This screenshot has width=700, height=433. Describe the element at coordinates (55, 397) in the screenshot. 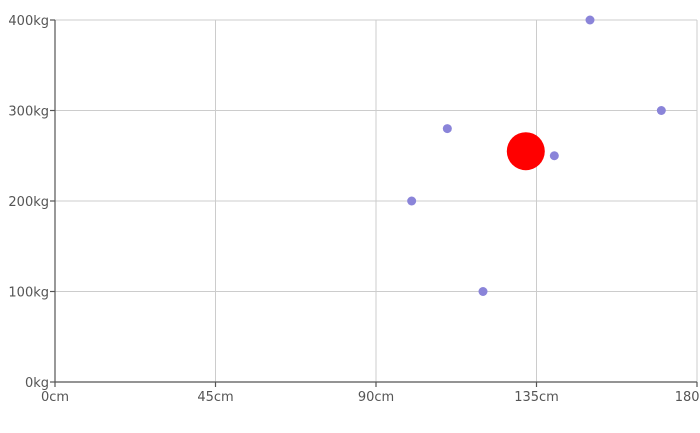

I see `x-tick-label: 0cm` at that location.